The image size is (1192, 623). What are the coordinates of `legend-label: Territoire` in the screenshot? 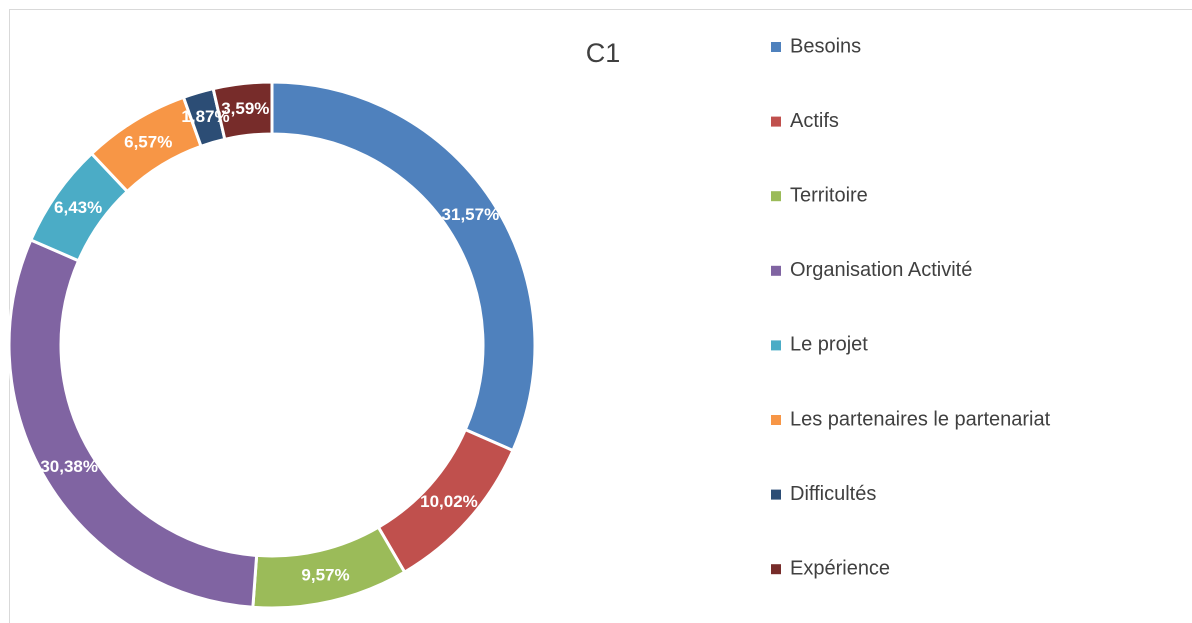 It's located at (829, 195).